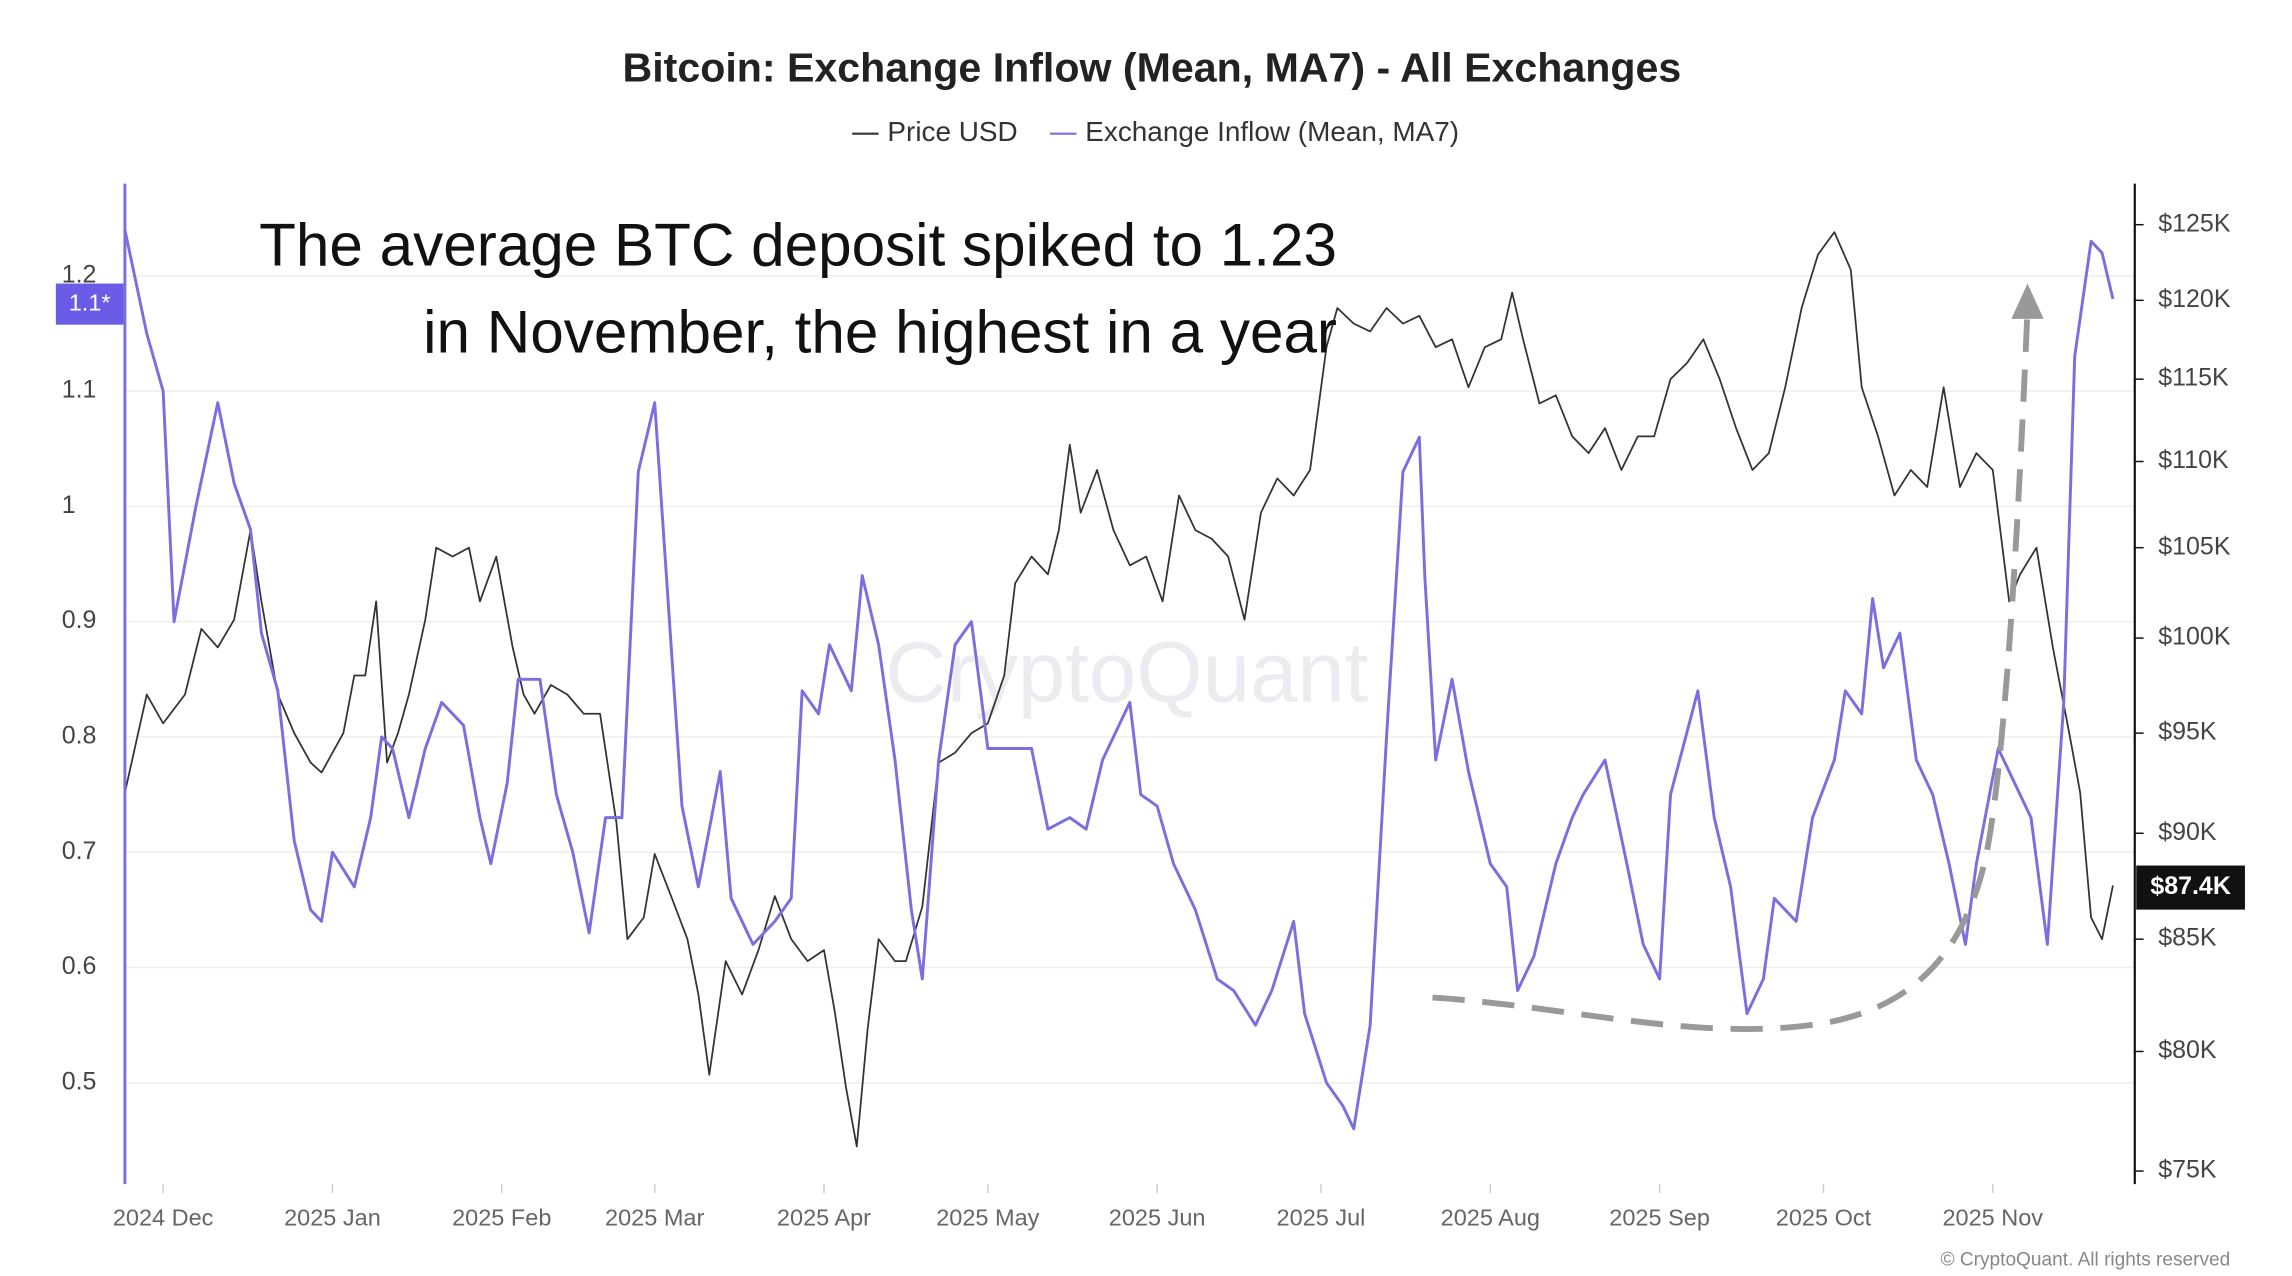 Image resolution: width=2292 pixels, height=1276 pixels. I want to click on y2-tick-label: $115K, so click(2193, 378).